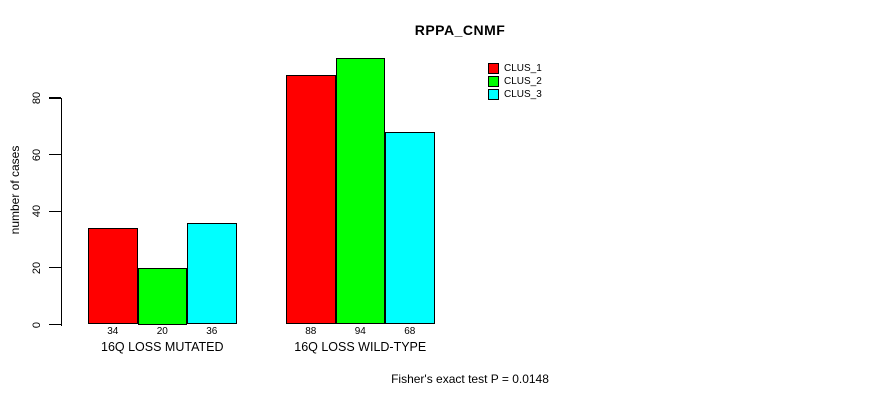 The image size is (890, 400). What do you see at coordinates (311, 331) in the screenshot?
I see `bar-value-label: 88` at bounding box center [311, 331].